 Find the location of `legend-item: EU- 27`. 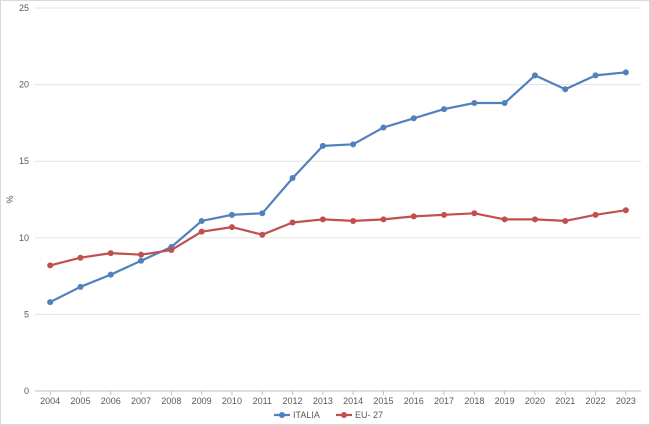

legend-item: EU- 27 is located at coordinates (359, 415).